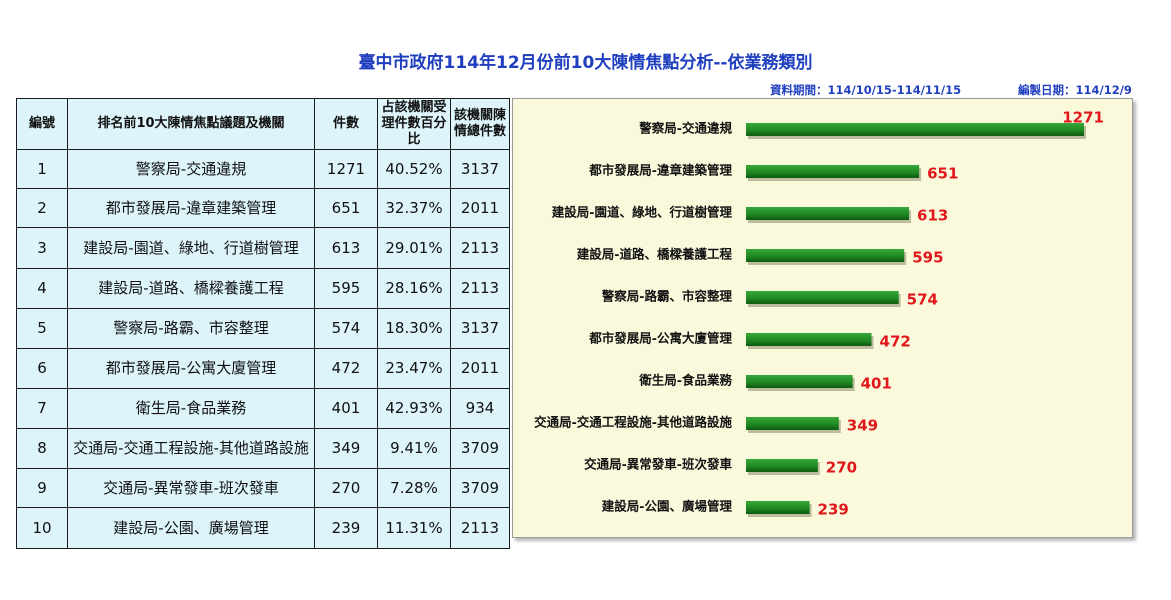 This screenshot has width=1171, height=600. What do you see at coordinates (414, 288) in the screenshot?
I see `cell-pct: 28.16%` at bounding box center [414, 288].